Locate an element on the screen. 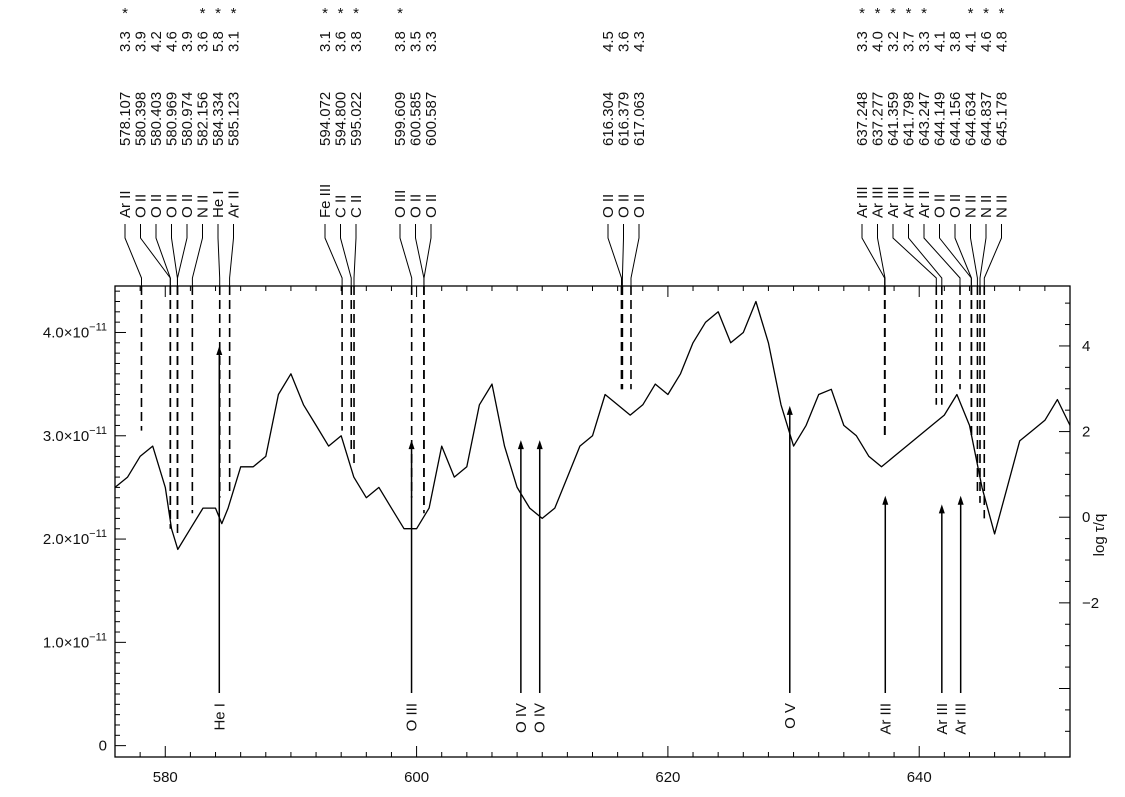 The height and width of the screenshot is (797, 1125). line-value: 4.2 is located at coordinates (156, 41).